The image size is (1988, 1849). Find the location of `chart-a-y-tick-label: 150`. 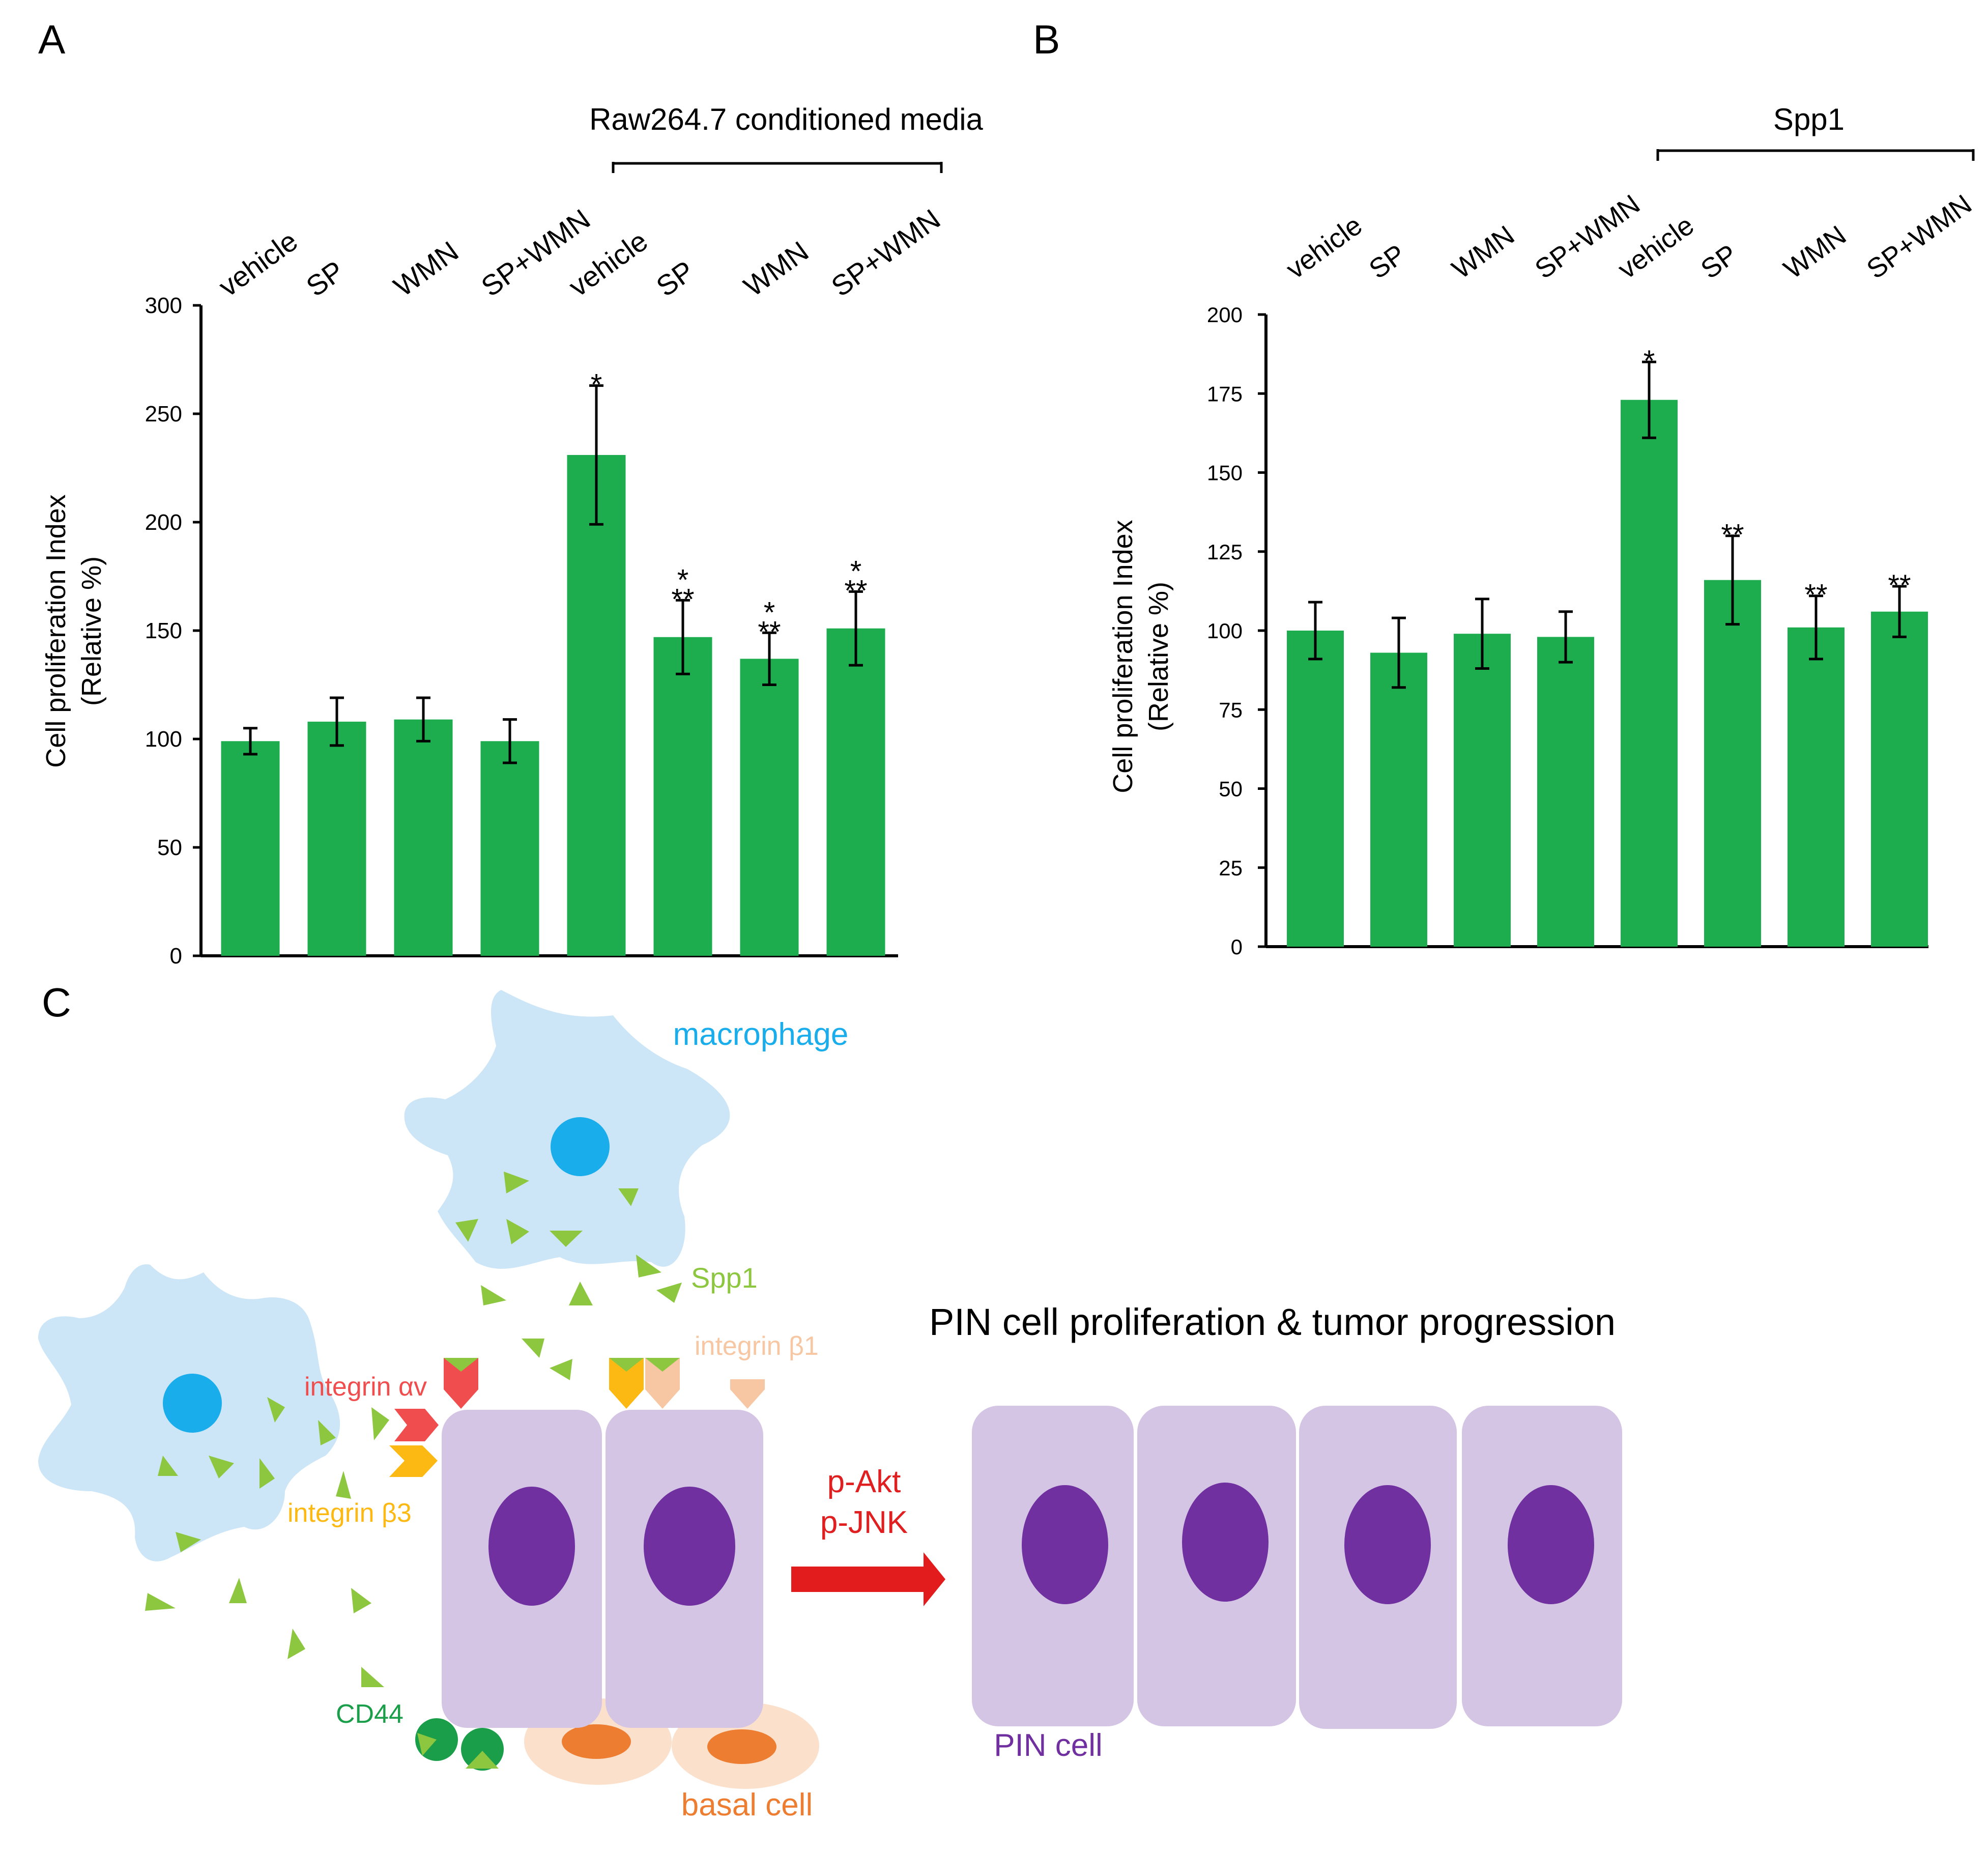

chart-a-y-tick-label: 150 is located at coordinates (163, 631).